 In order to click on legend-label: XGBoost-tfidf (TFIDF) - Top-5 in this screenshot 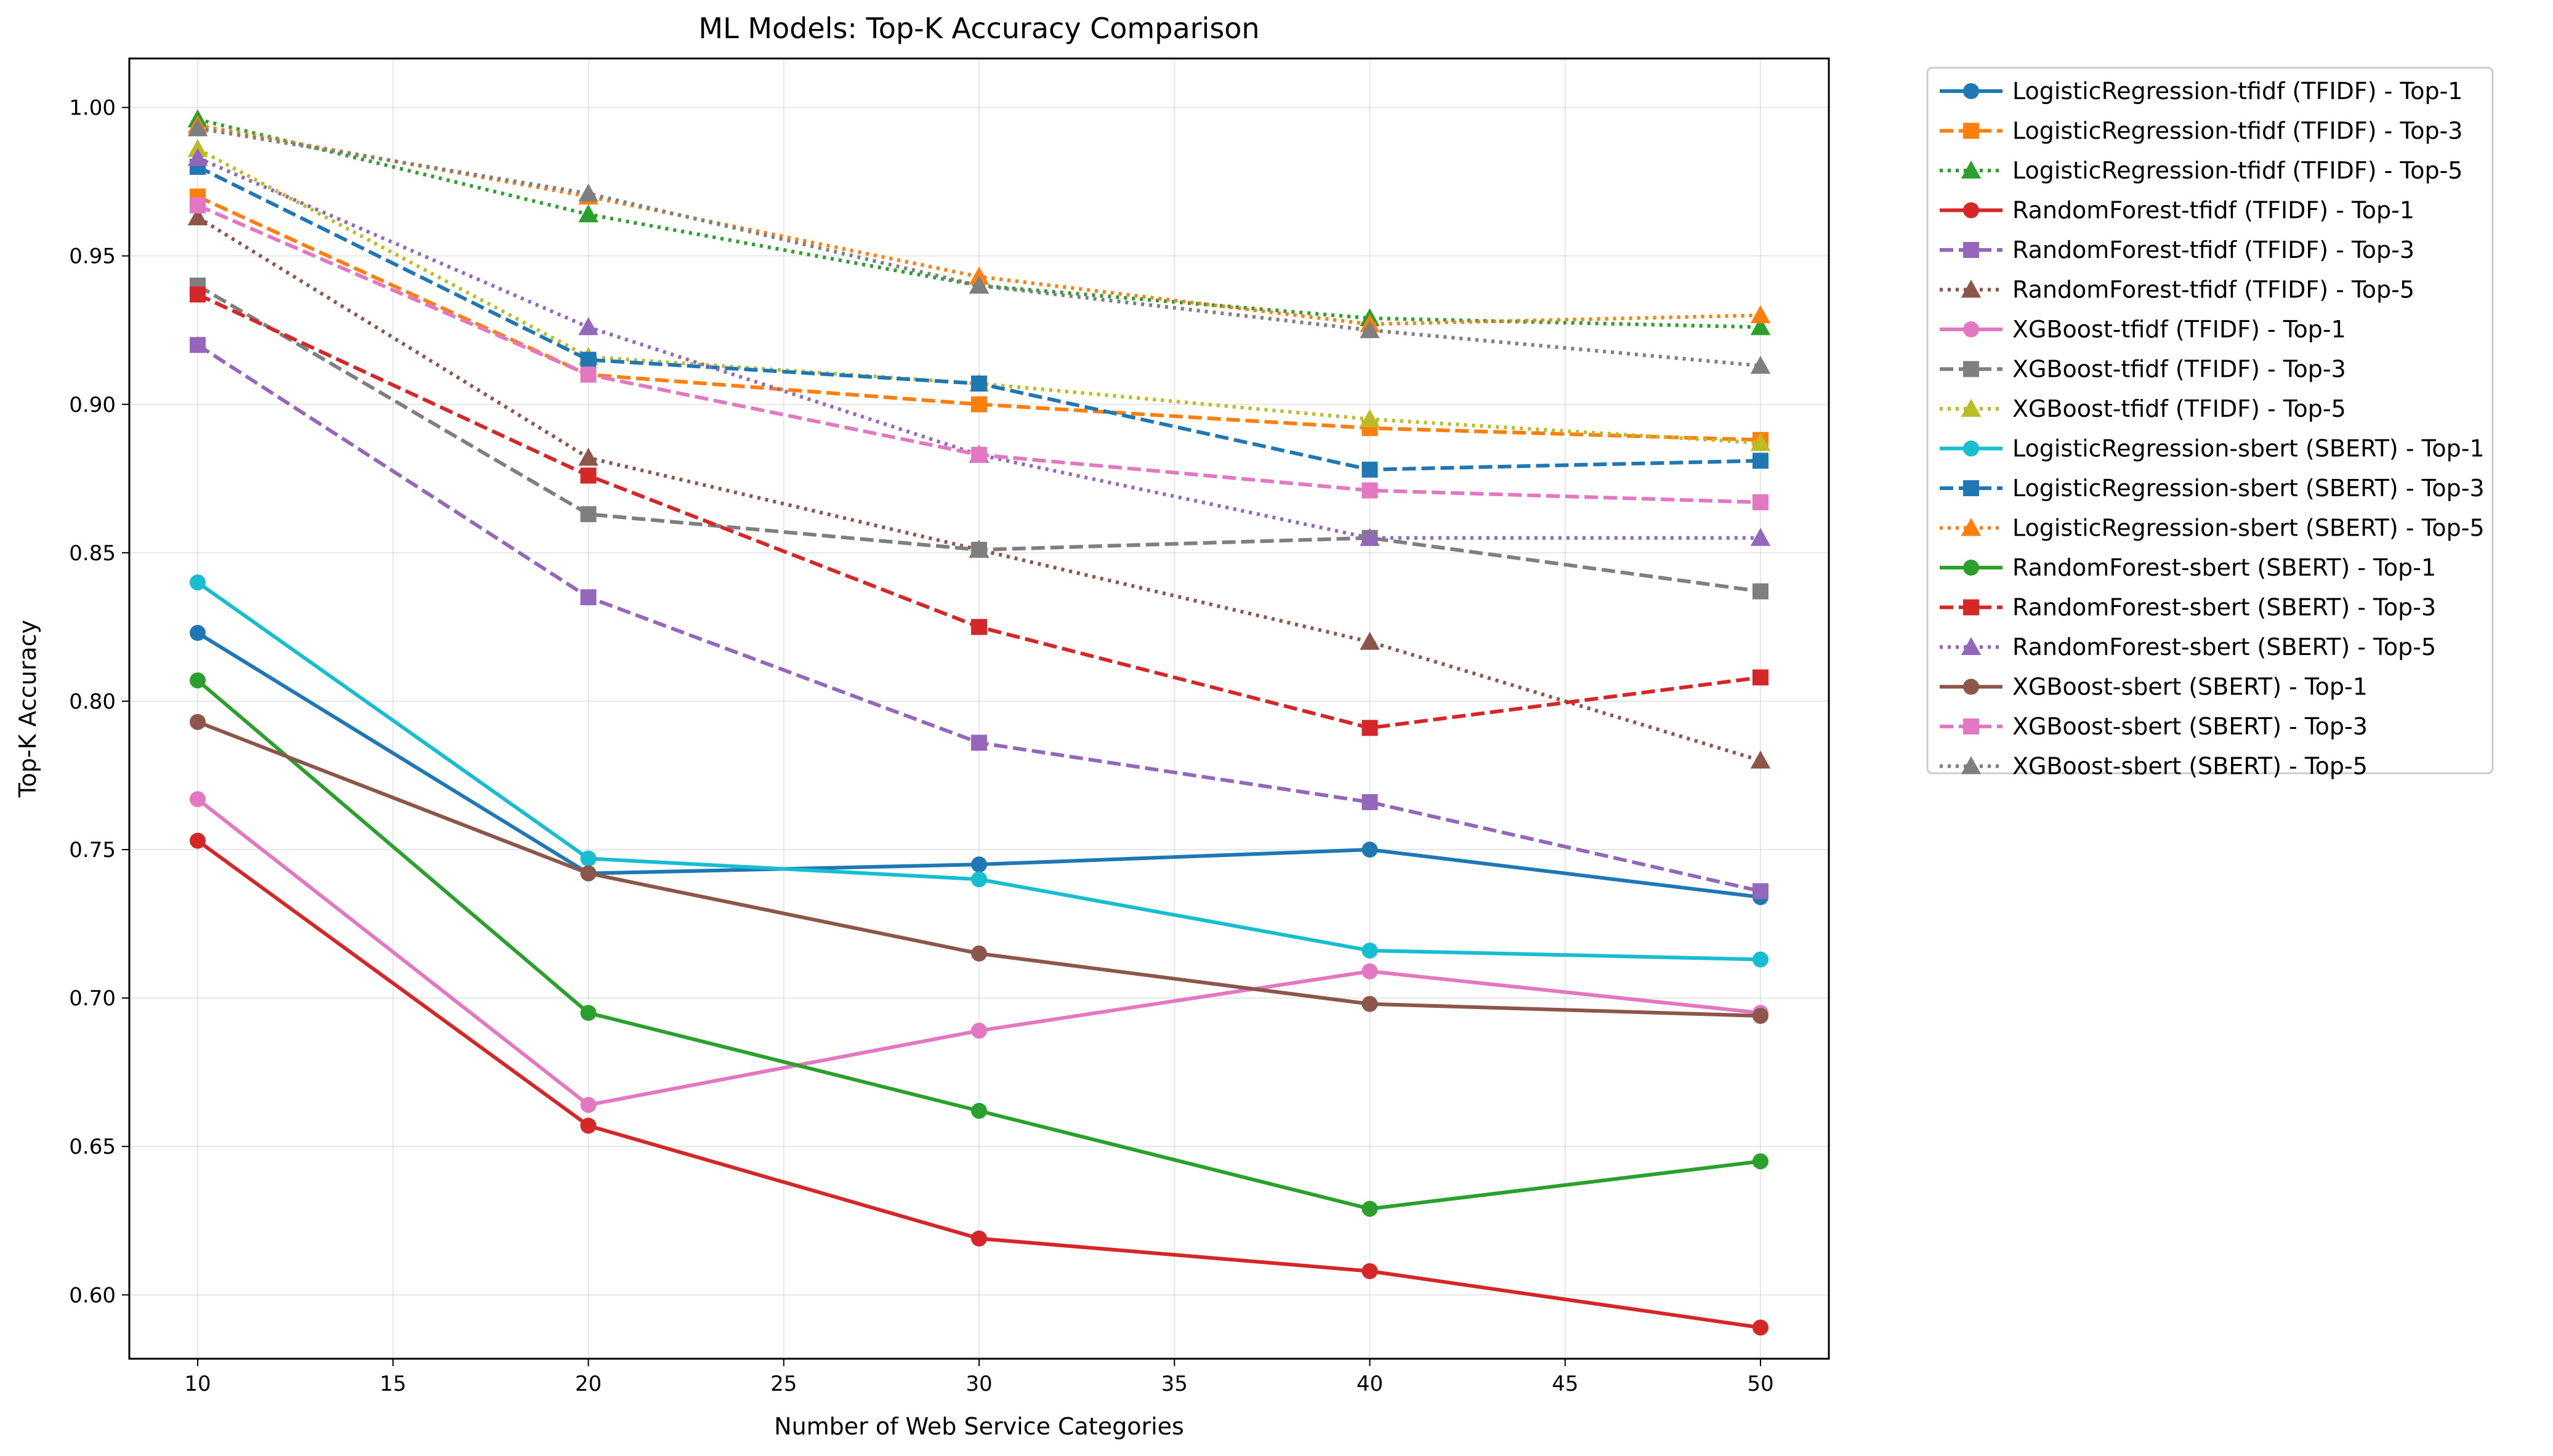, I will do `click(2179, 408)`.